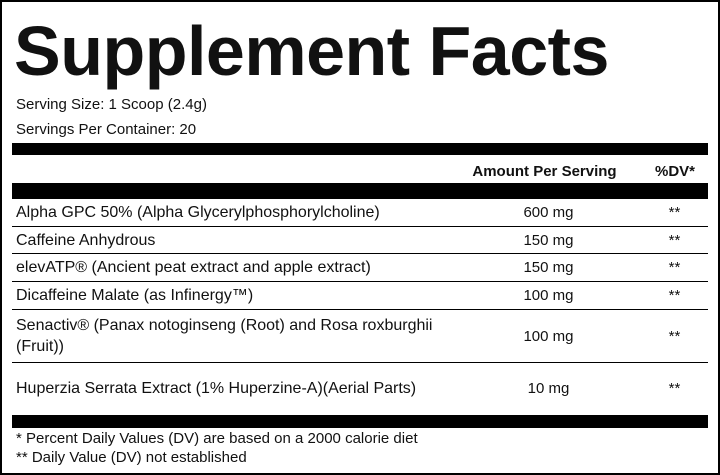 This screenshot has height=475, width=720. I want to click on column-header: Amount Per Serving, so click(544, 171).